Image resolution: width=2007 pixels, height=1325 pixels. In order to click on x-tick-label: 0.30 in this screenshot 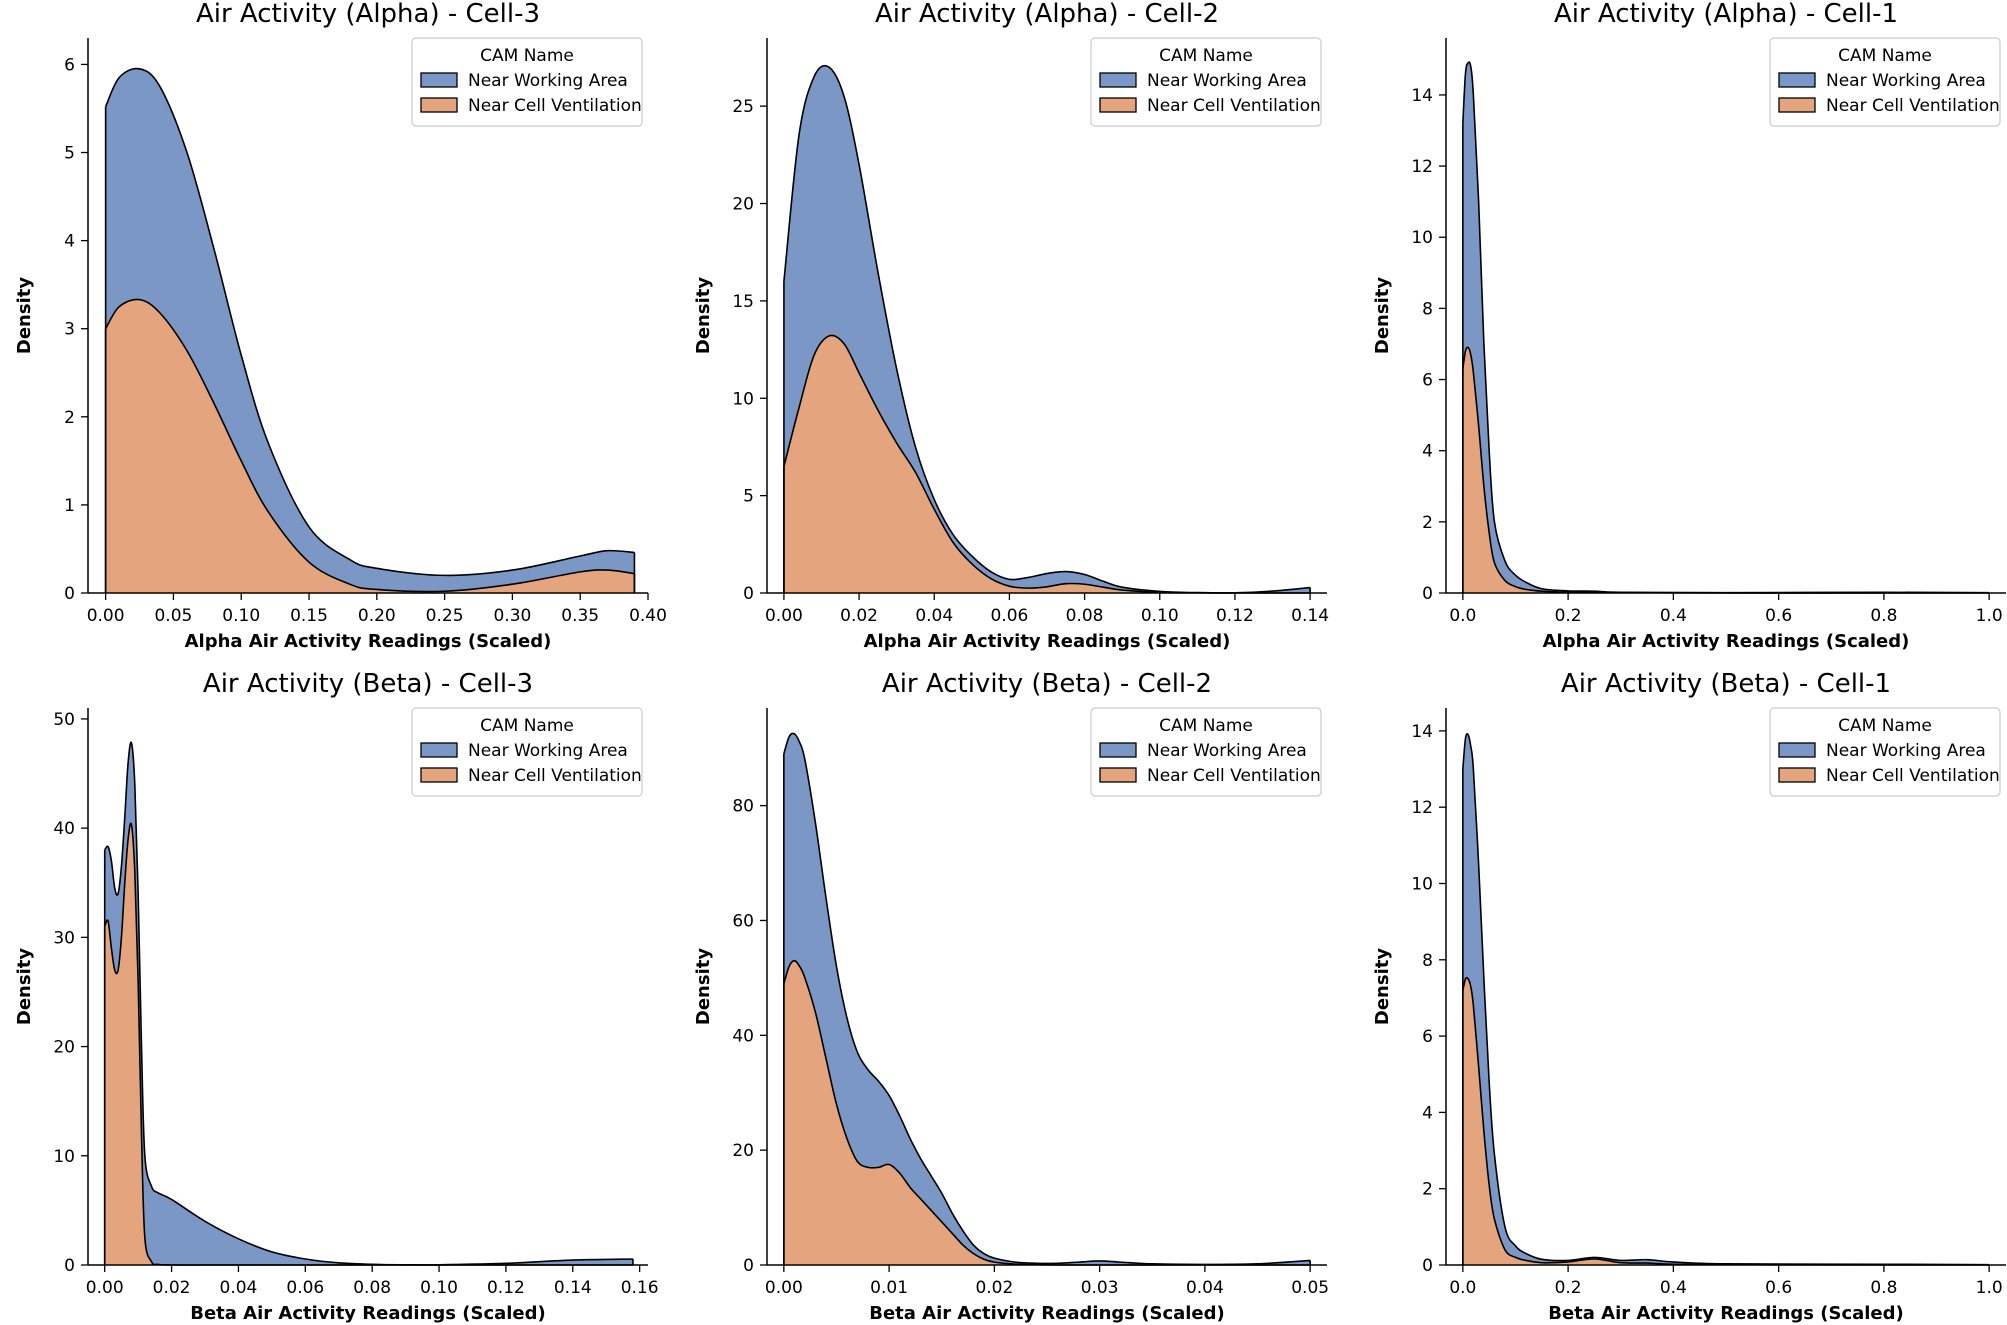, I will do `click(512, 616)`.